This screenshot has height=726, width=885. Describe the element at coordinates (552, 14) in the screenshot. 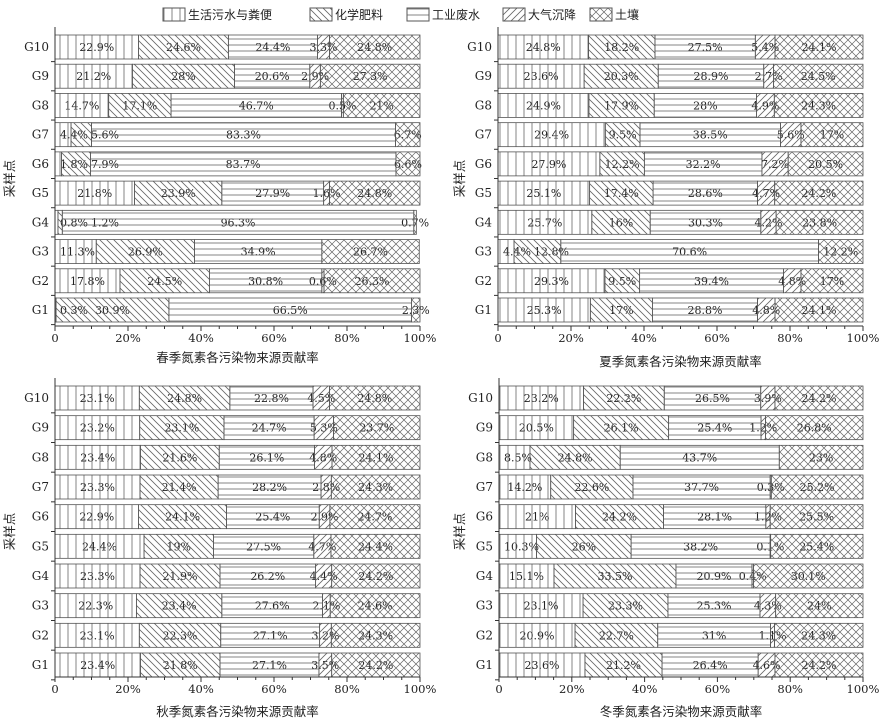

I see `legend-label-3: 大气沉降` at that location.